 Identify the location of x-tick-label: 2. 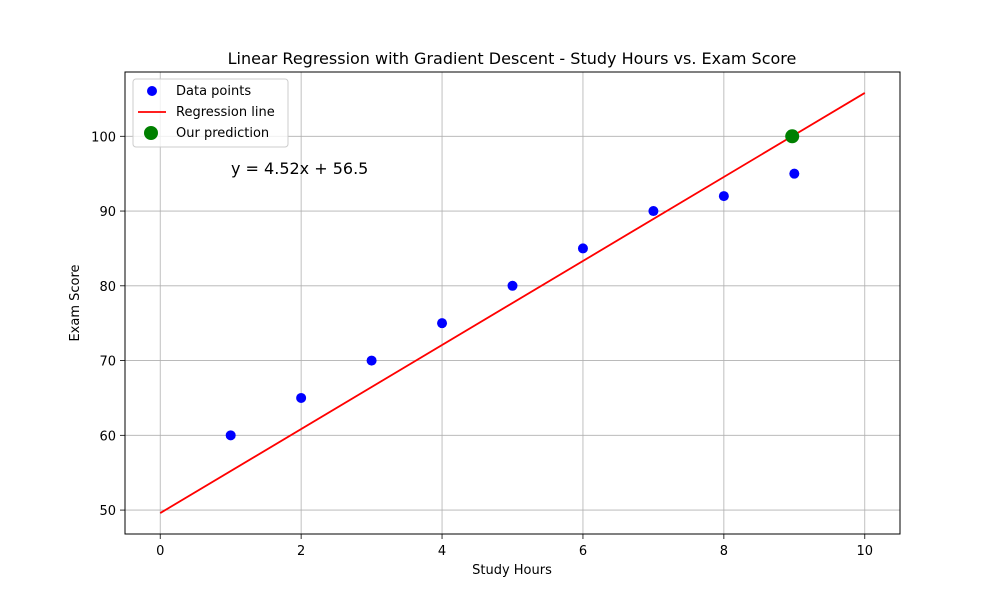
(301, 551).